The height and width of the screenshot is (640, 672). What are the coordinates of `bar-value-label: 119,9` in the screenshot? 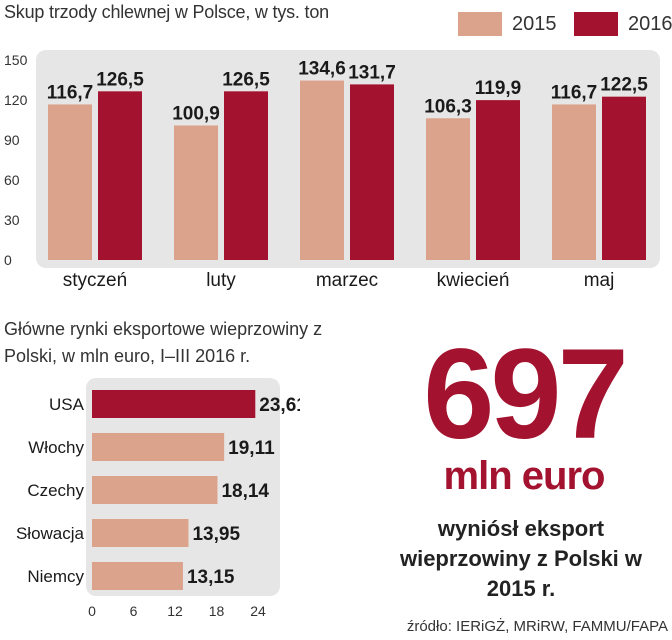 It's located at (498, 88).